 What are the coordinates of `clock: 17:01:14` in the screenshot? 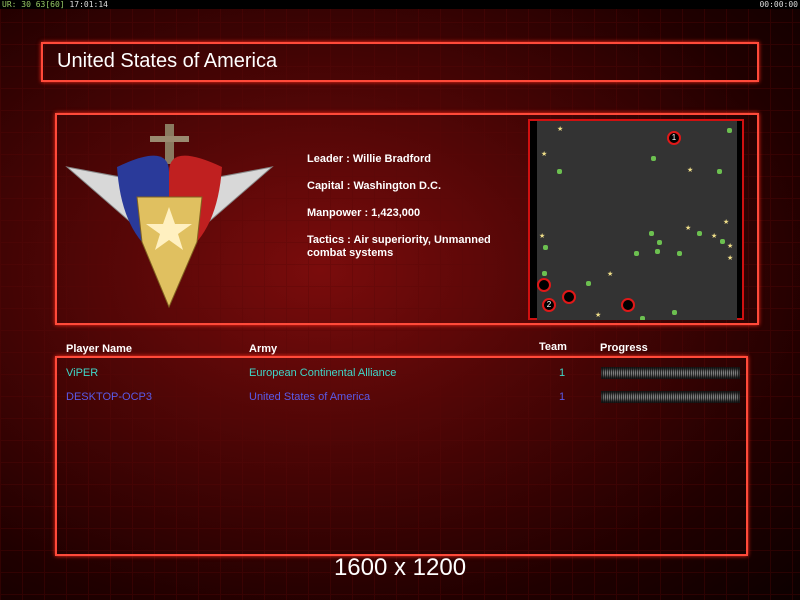 It's located at (88, 4).